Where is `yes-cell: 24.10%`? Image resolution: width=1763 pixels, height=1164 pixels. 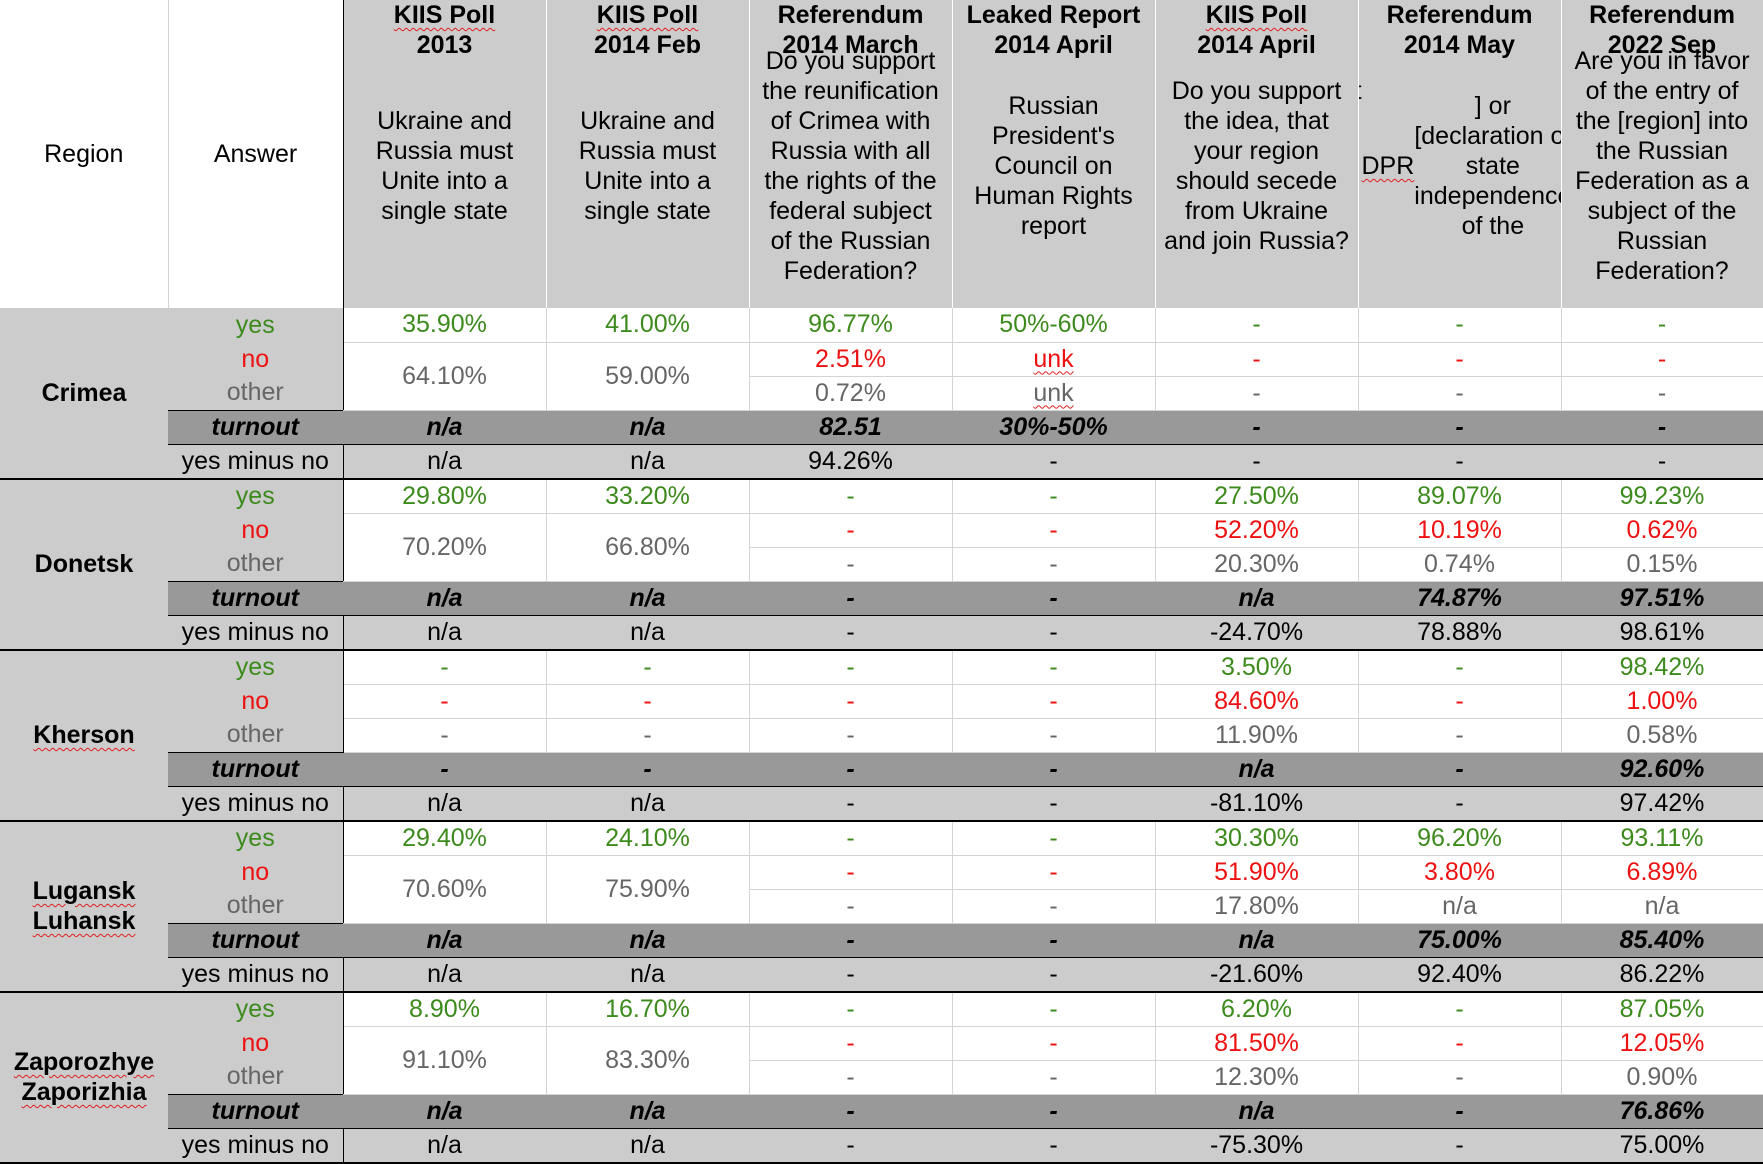
yes-cell: 24.10% is located at coordinates (648, 838).